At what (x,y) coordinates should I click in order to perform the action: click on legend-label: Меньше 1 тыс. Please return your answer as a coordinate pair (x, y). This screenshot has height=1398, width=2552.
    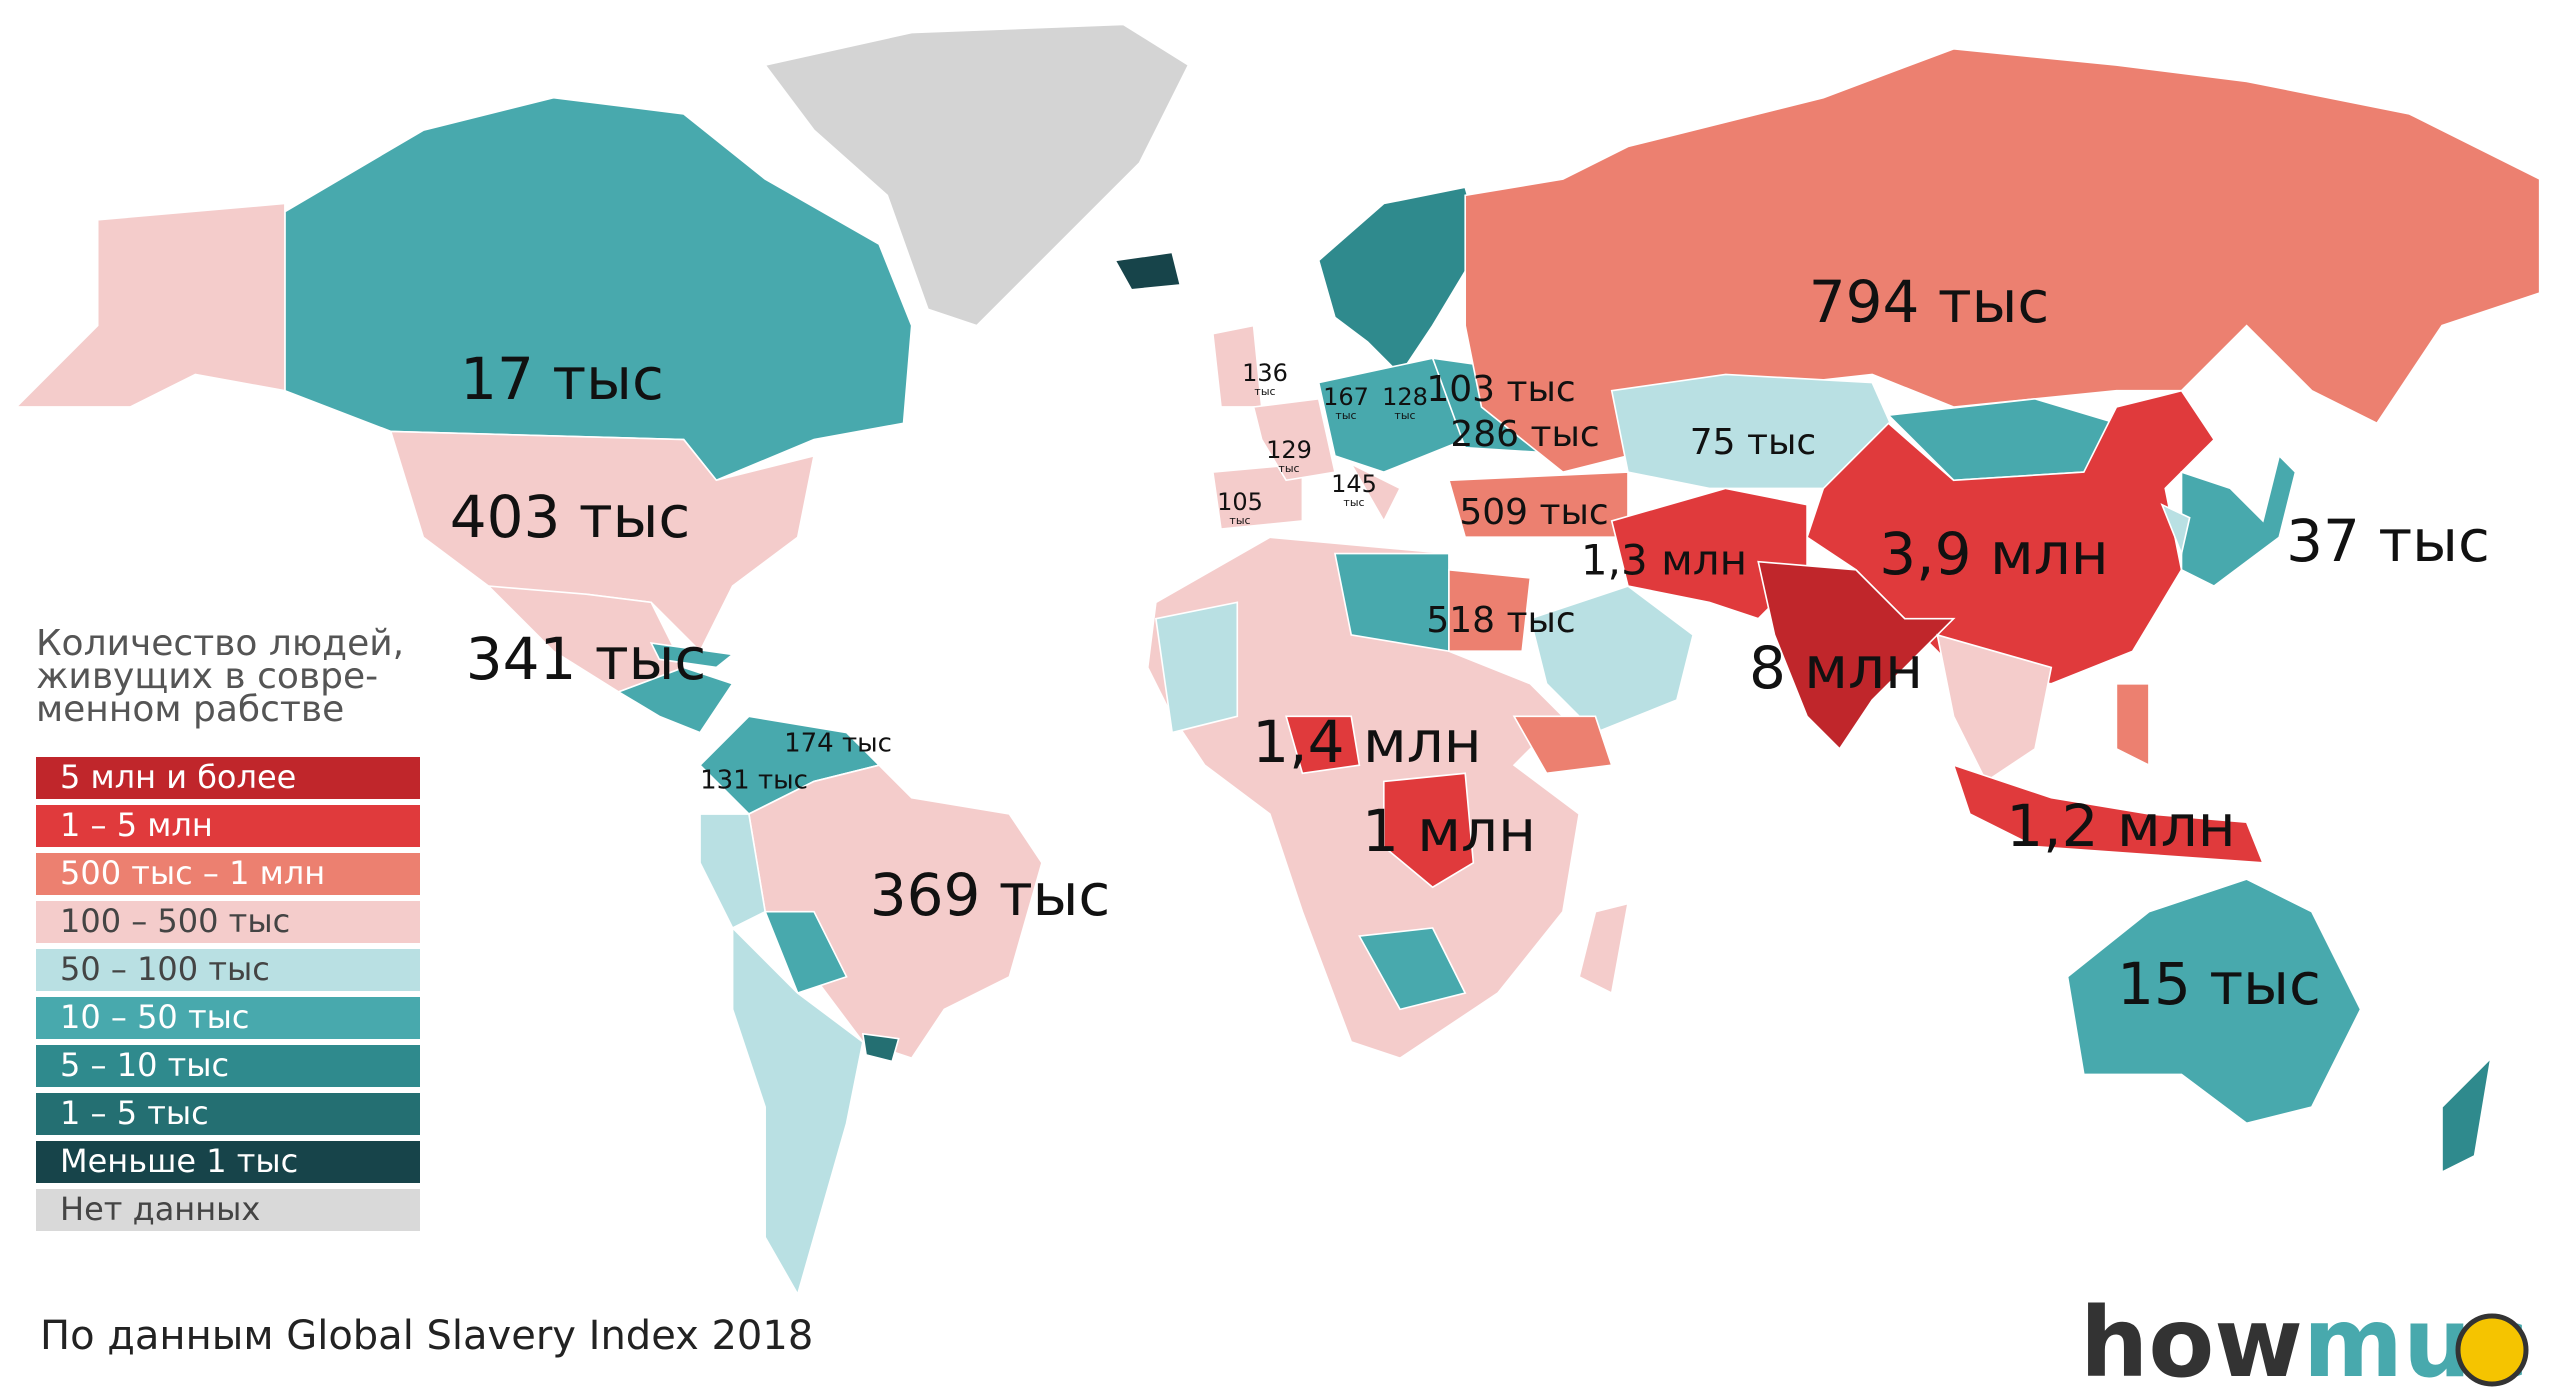
    Looking at the image, I should click on (179, 1161).